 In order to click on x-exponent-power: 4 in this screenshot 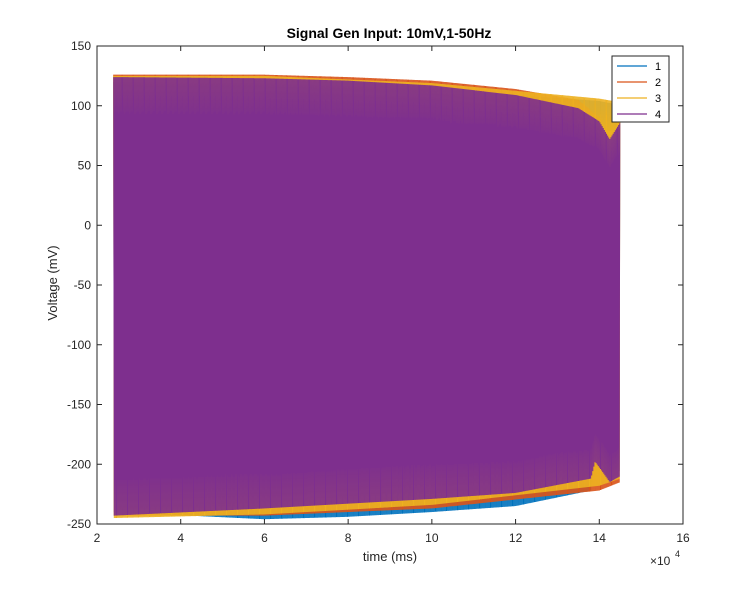, I will do `click(677, 554)`.